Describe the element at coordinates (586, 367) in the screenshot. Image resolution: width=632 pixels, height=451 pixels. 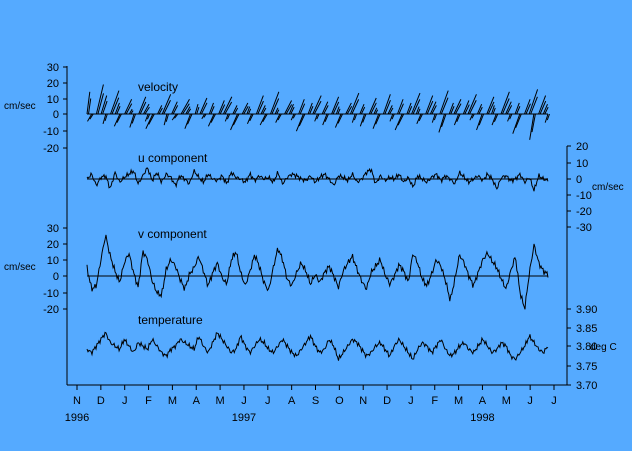
I see `y-tick-label: 3.75` at that location.